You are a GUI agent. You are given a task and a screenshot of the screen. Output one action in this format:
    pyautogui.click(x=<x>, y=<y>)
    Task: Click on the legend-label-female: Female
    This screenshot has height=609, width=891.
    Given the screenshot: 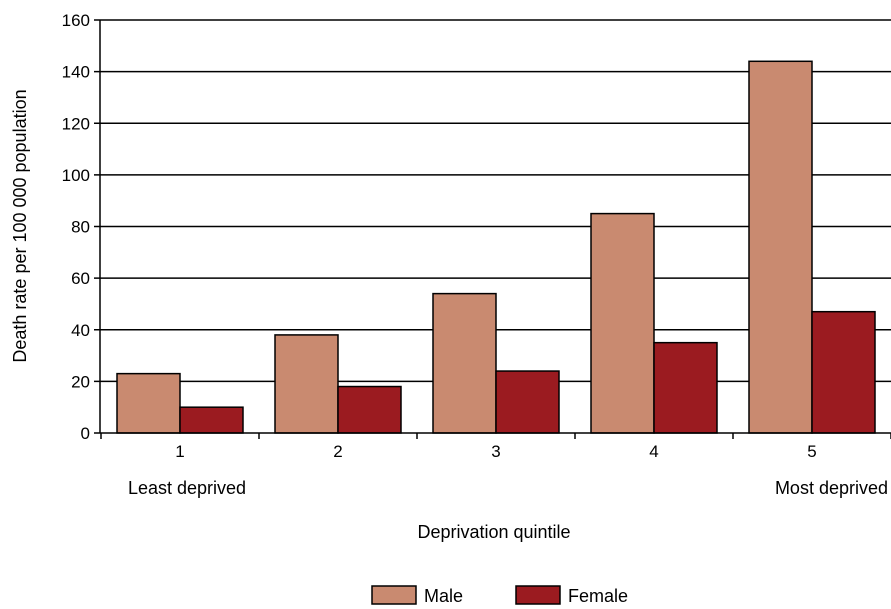 What is the action you would take?
    pyautogui.click(x=598, y=596)
    